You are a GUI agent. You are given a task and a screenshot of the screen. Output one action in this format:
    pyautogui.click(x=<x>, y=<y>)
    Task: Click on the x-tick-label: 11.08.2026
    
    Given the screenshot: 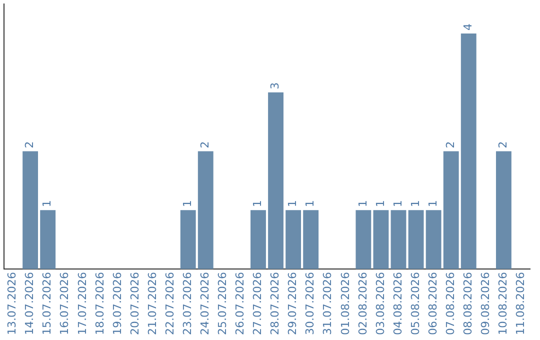 What is the action you would take?
    pyautogui.click(x=521, y=304)
    